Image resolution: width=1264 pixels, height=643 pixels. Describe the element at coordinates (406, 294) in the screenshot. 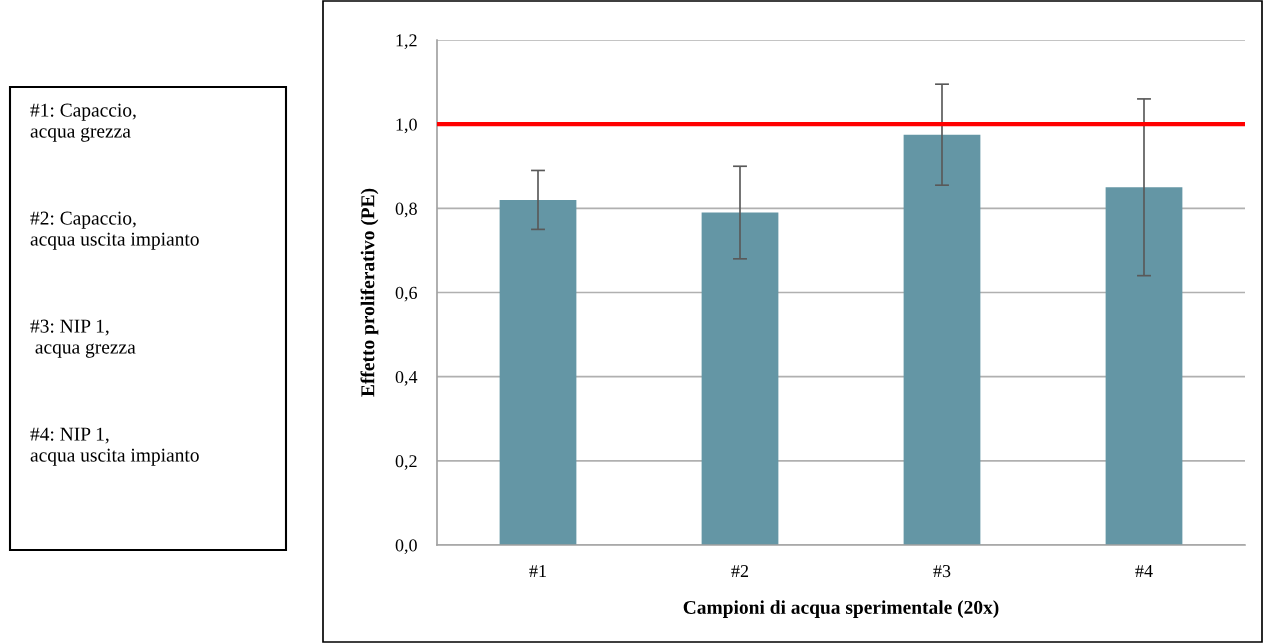

I see `y-tick-label: 0,6` at that location.